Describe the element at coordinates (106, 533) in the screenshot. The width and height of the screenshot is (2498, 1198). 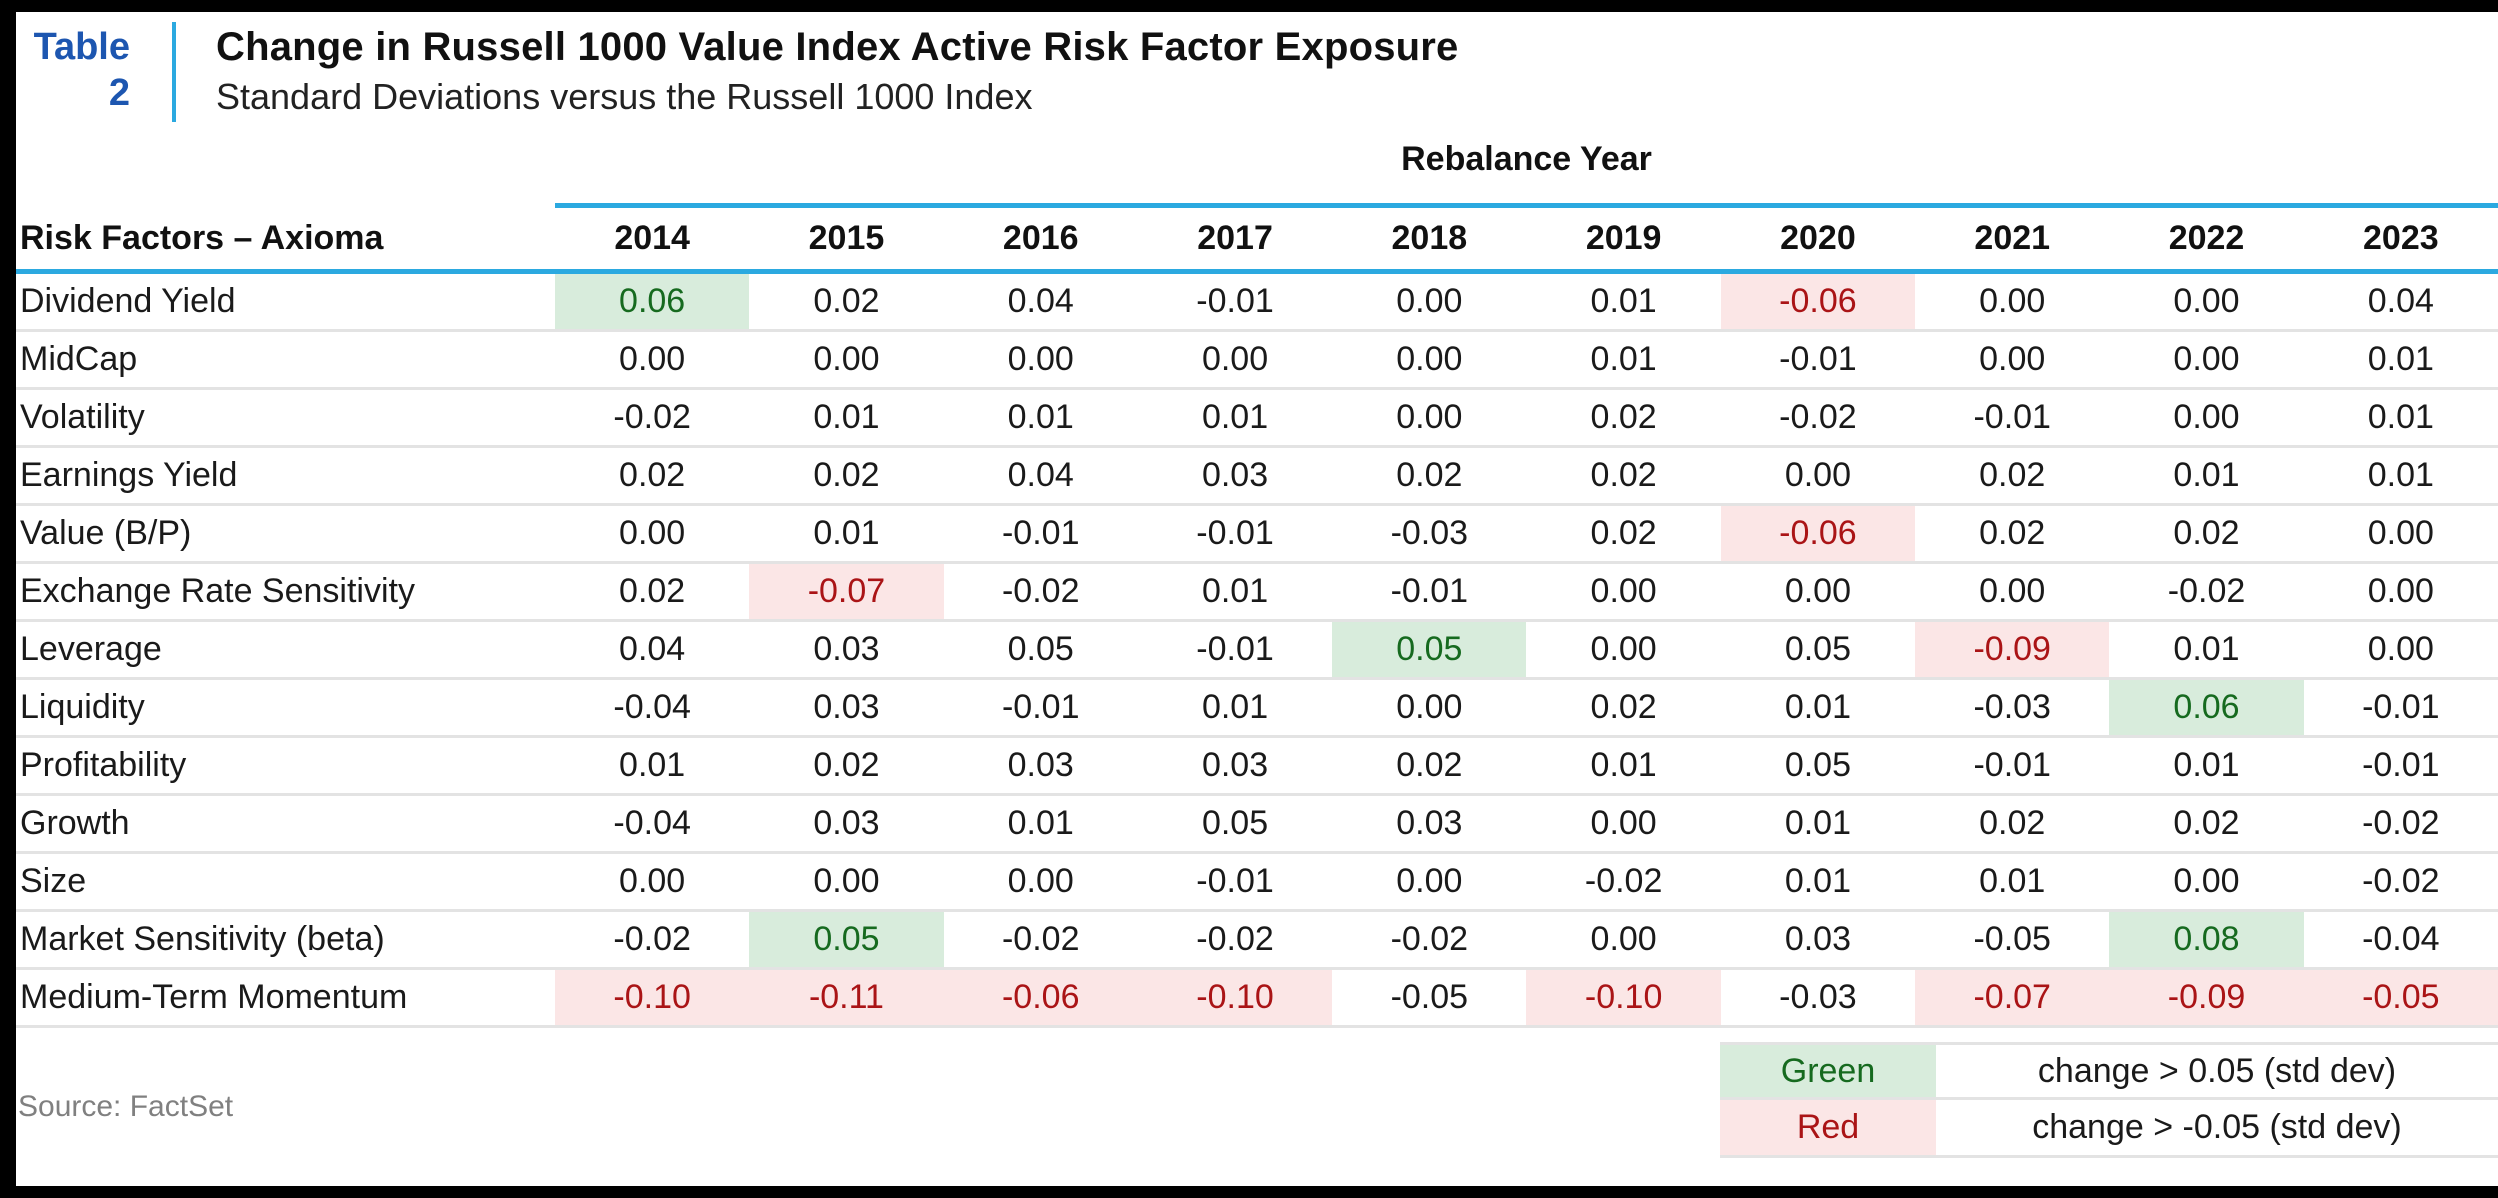
I see `risk-factor-label: Value (B/P)` at that location.